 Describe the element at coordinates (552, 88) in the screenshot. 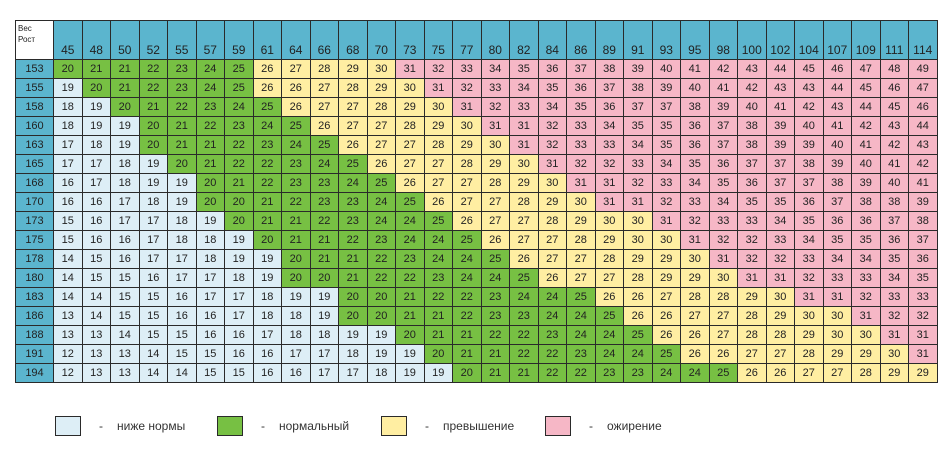

I see `bmi-cell: 35` at that location.